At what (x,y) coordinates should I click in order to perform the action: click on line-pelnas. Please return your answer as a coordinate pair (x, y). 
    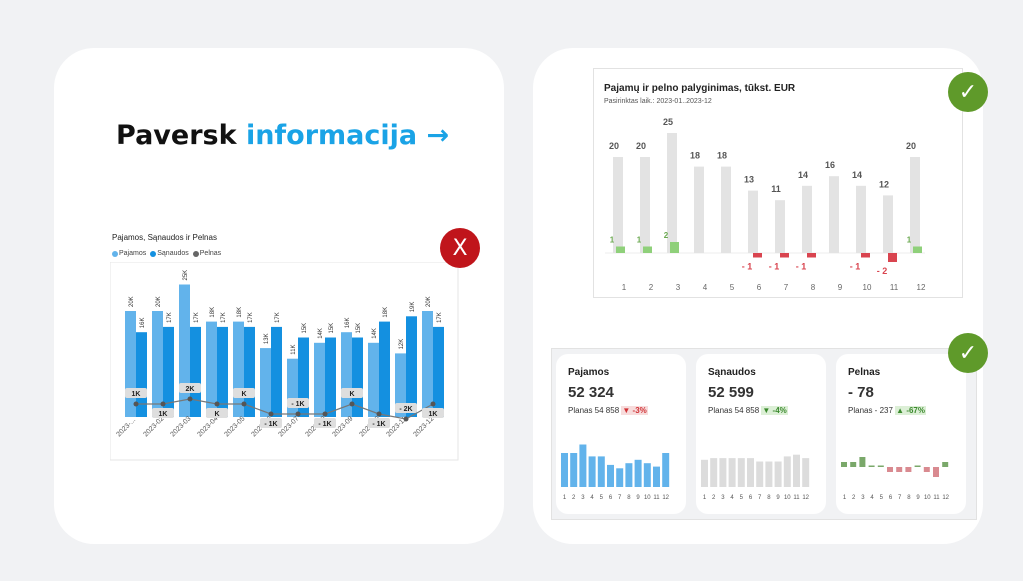
    Looking at the image, I should click on (285, 409).